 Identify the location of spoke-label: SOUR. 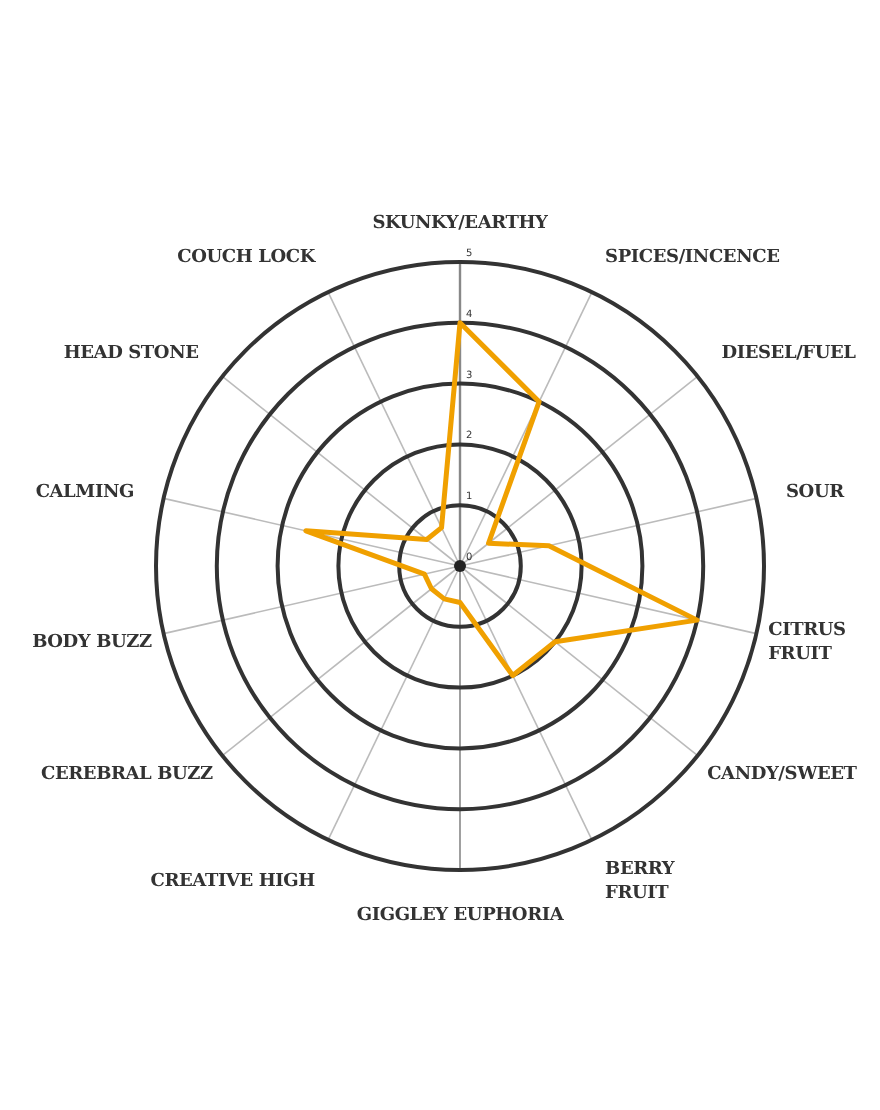
(816, 492).